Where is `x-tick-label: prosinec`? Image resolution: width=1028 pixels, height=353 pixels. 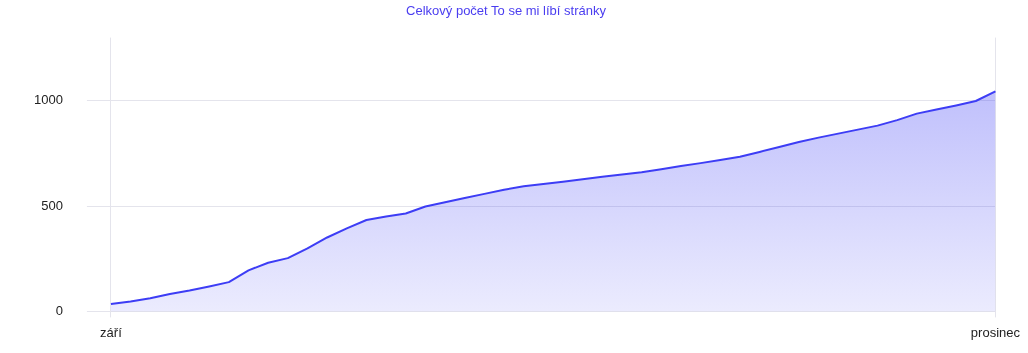
x-tick-label: prosinec is located at coordinates (995, 332).